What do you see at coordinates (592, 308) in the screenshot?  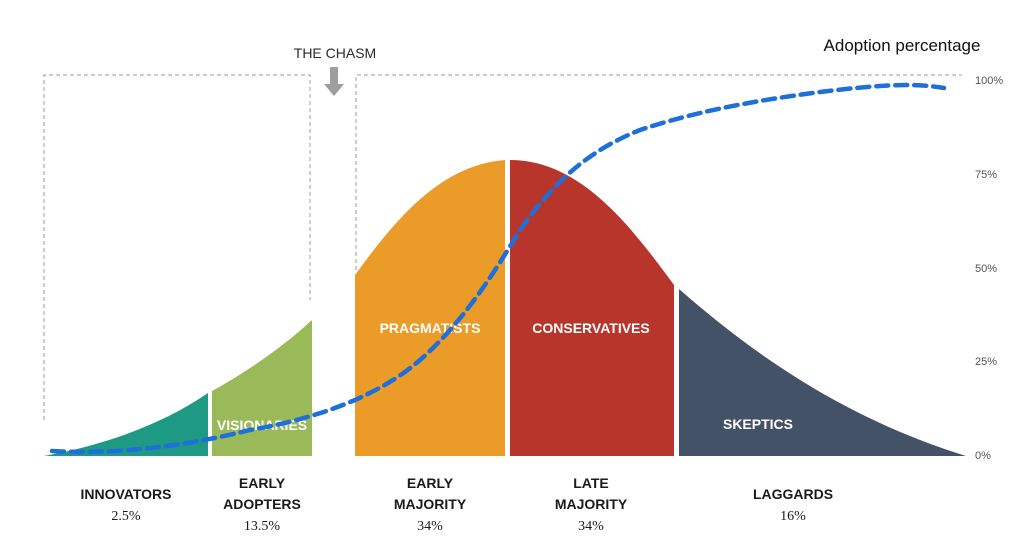 I see `segment-late-majority` at bounding box center [592, 308].